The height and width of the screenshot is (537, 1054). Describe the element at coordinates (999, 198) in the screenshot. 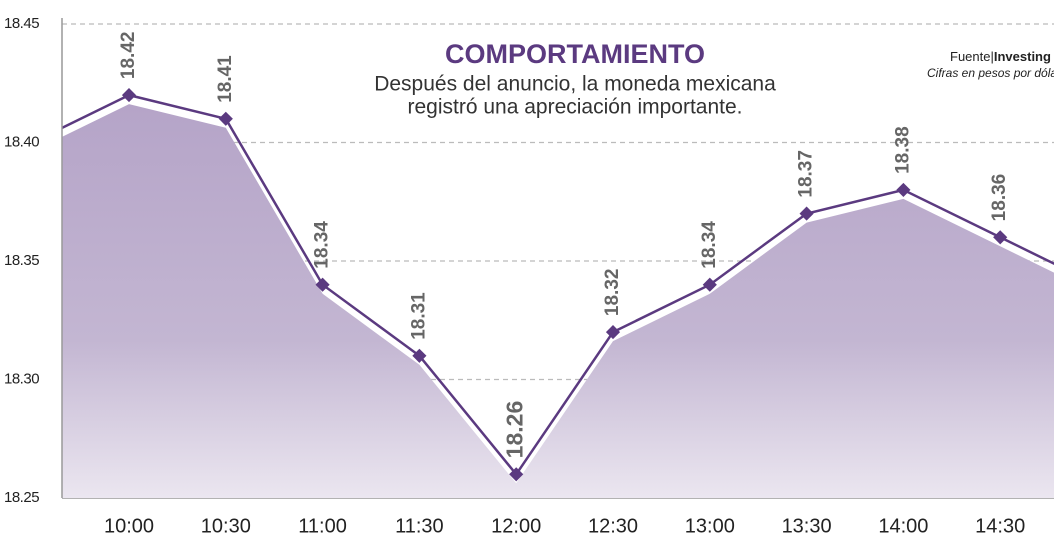

I see `data-label: 18.36` at that location.